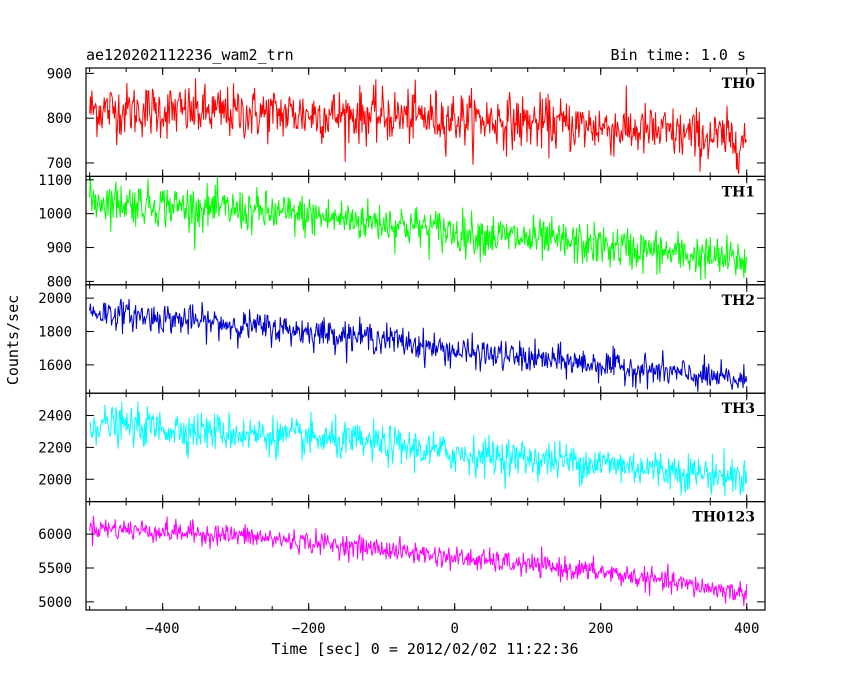 Image resolution: width=850 pixels, height=680 pixels. What do you see at coordinates (55, 417) in the screenshot?
I see `y-tick-label: 2400` at bounding box center [55, 417].